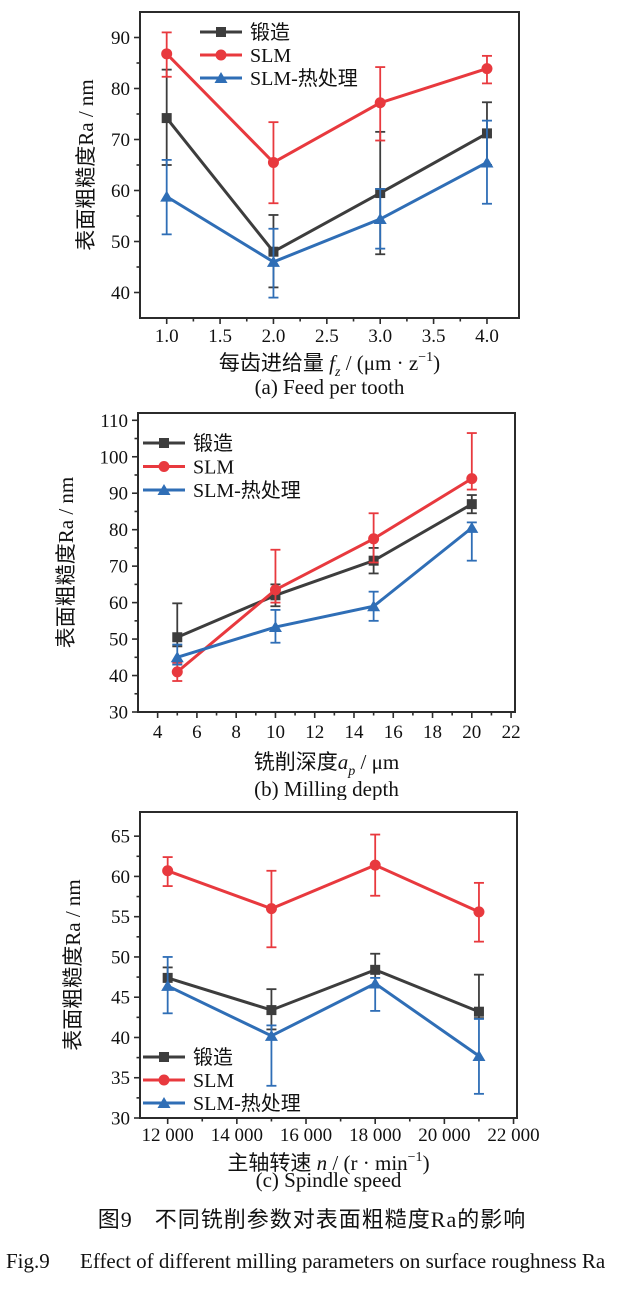 The image size is (624, 1312). Describe the element at coordinates (487, 336) in the screenshot. I see `x-tick-label: 4.0` at that location.